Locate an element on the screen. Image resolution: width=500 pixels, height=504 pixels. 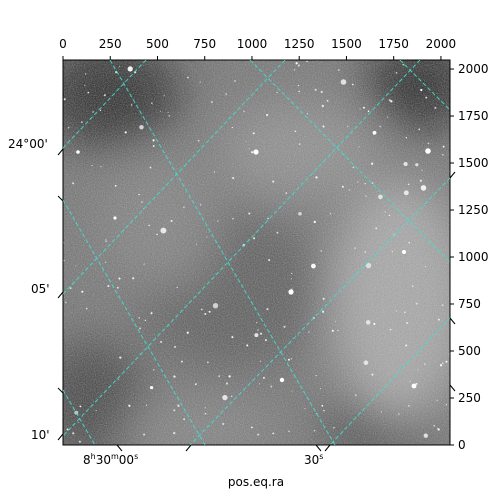
pixel-x-tick-label-4: 1000 is located at coordinates (252, 44).